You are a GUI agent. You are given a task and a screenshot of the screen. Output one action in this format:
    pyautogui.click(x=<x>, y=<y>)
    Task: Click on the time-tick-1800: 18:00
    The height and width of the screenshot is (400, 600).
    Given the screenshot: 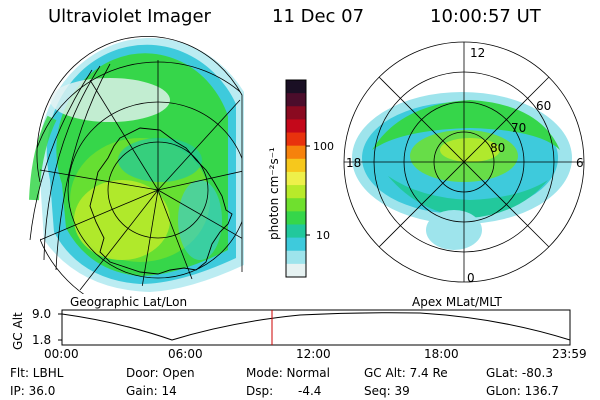 What is the action you would take?
    pyautogui.click(x=441, y=354)
    